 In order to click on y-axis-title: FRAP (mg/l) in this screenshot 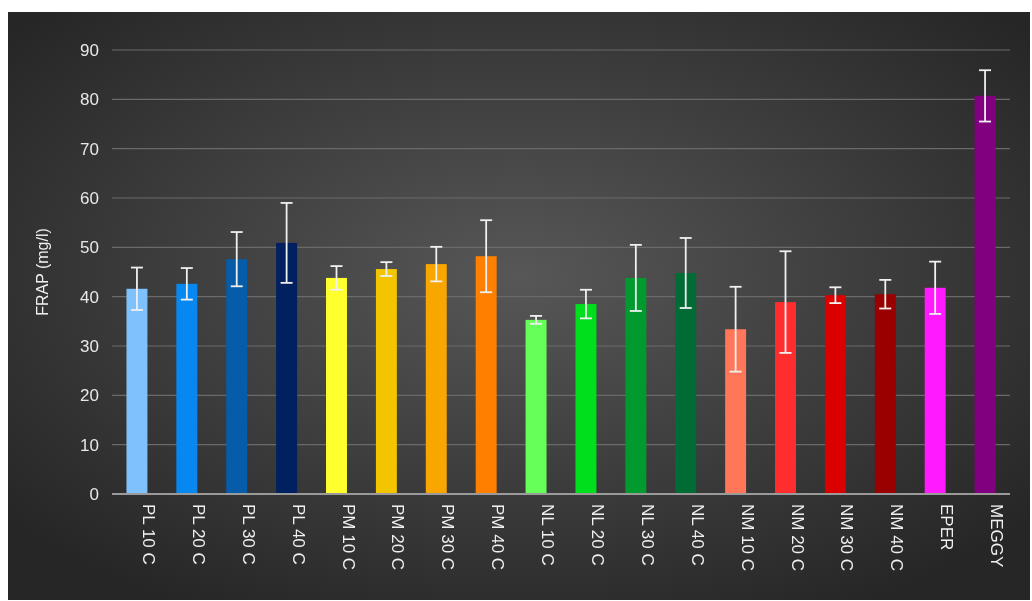, I will do `click(42, 272)`.